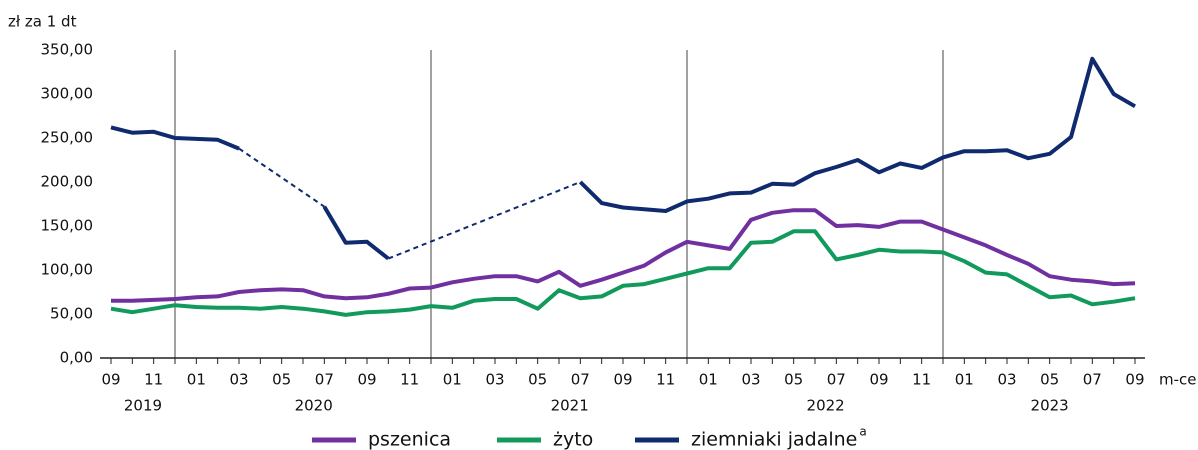  Describe the element at coordinates (143, 406) in the screenshot. I see `year-label: 2019` at that location.